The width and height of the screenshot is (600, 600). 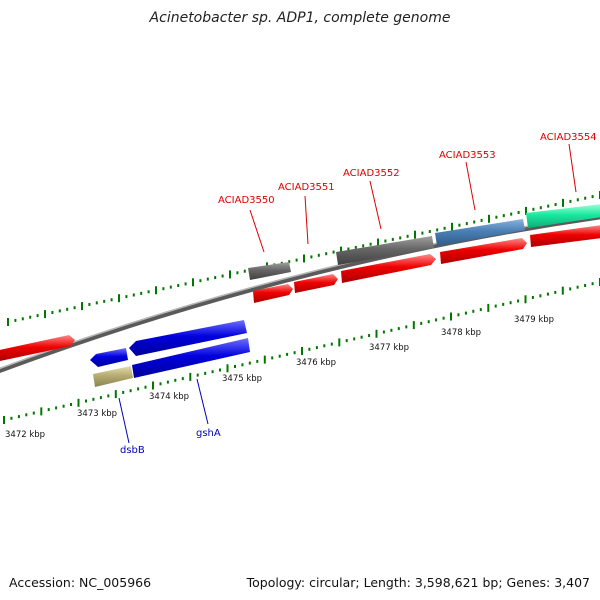 I want to click on leader-line-dsbb, so click(x=124, y=420).